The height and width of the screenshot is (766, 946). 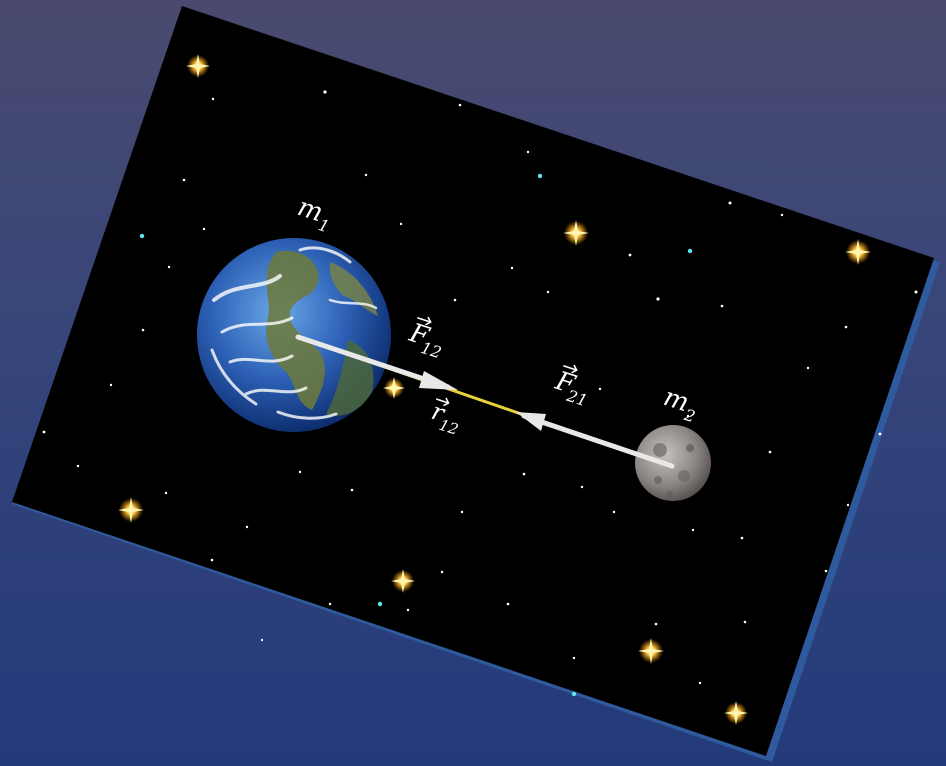 I want to click on vector-F12, so click(x=376, y=362).